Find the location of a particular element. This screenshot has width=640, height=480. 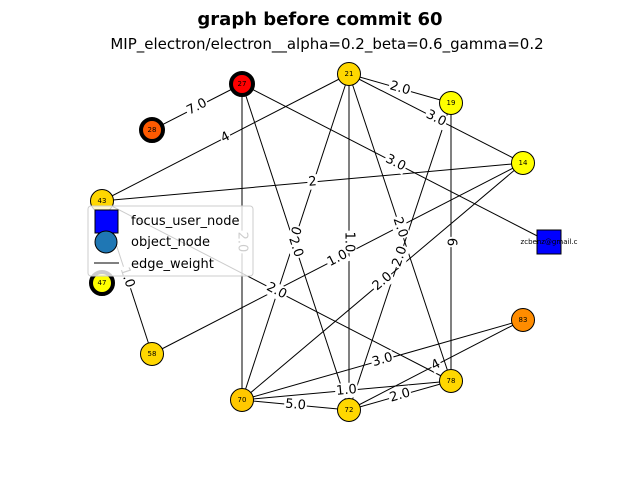

edge-label-group: 2 is located at coordinates (312, 182).